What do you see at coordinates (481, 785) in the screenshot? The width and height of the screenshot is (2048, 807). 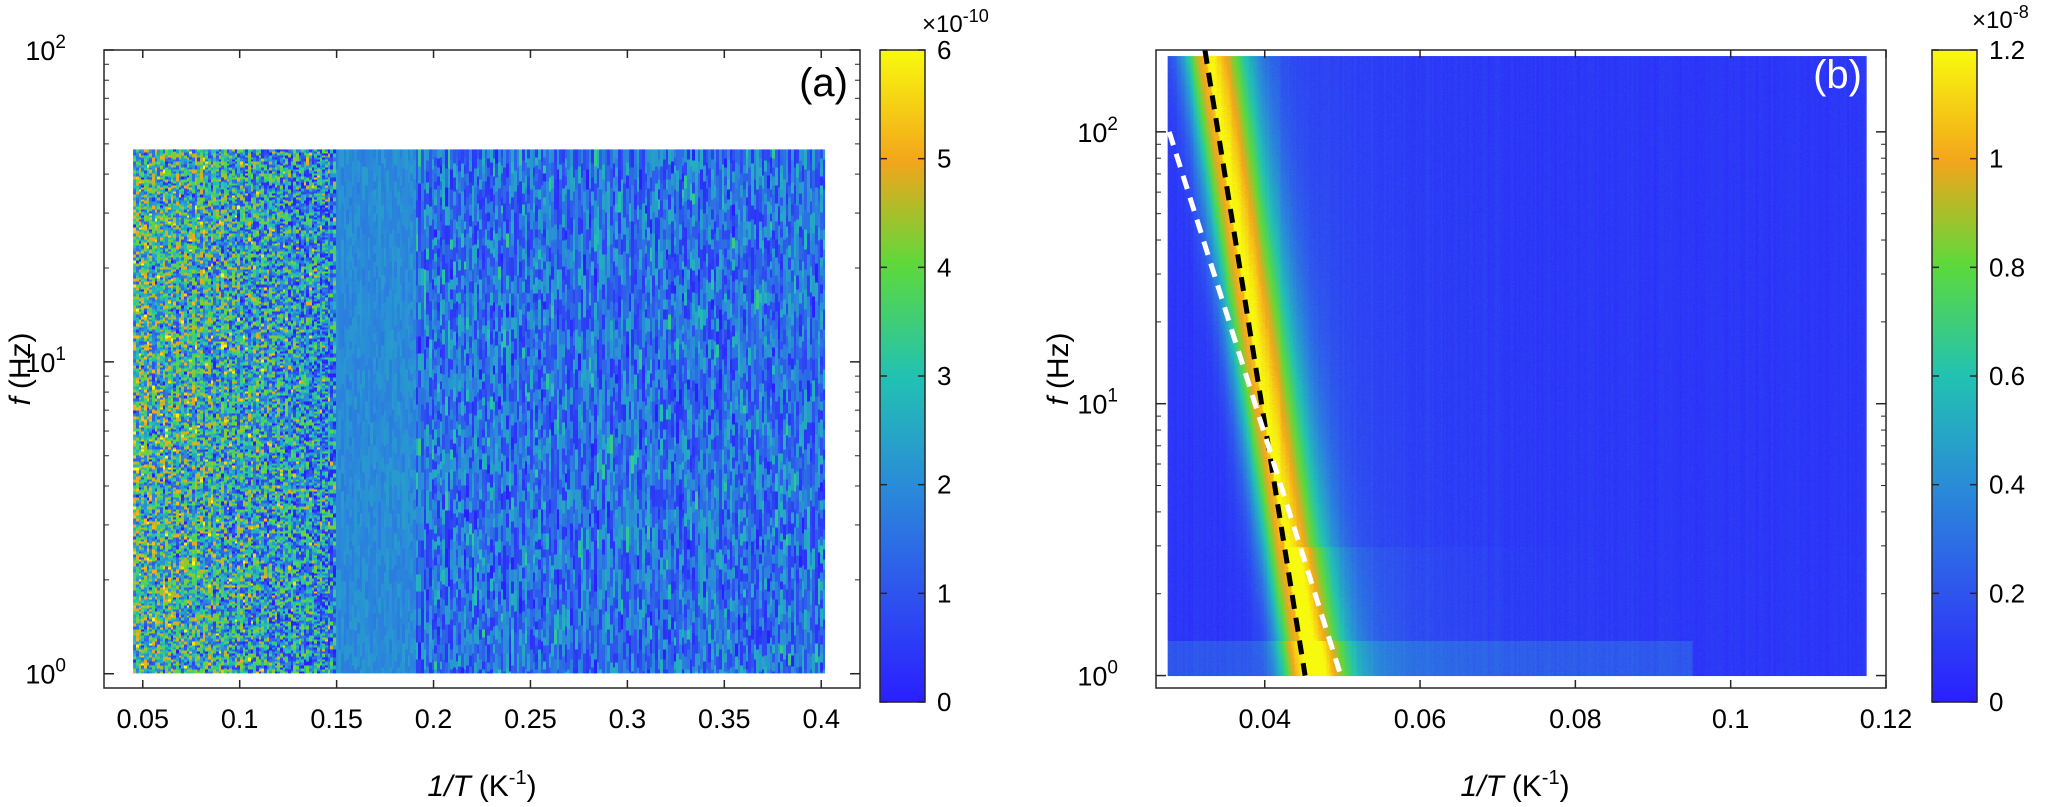 I see `x-axis-label-a: 1/T (K-1)` at bounding box center [481, 785].